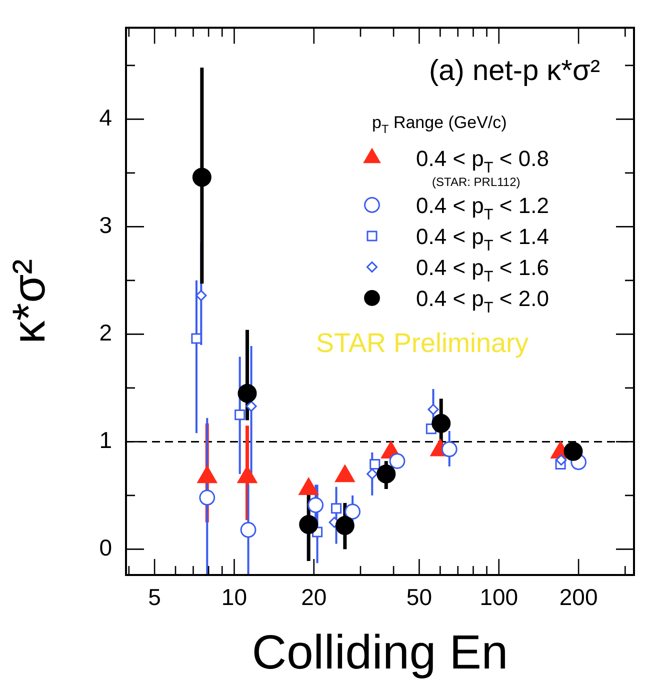 This screenshot has width=646, height=688. I want to click on y-tick-label: 4, so click(105, 117).